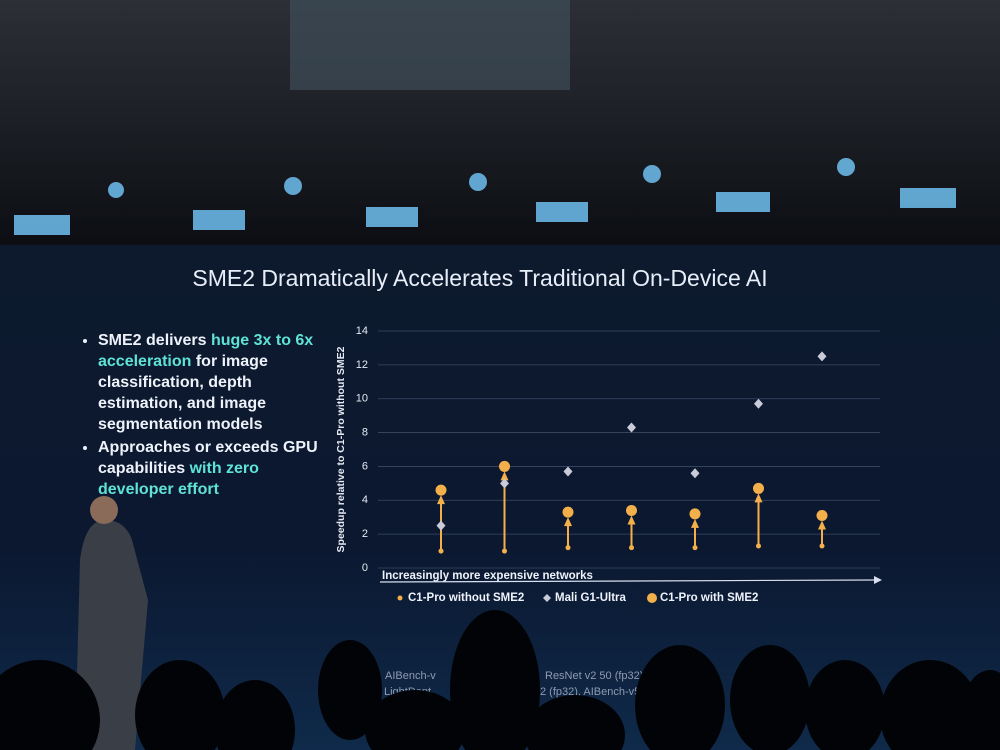 The height and width of the screenshot is (750, 1000). I want to click on stage-lights, so click(485, 196).